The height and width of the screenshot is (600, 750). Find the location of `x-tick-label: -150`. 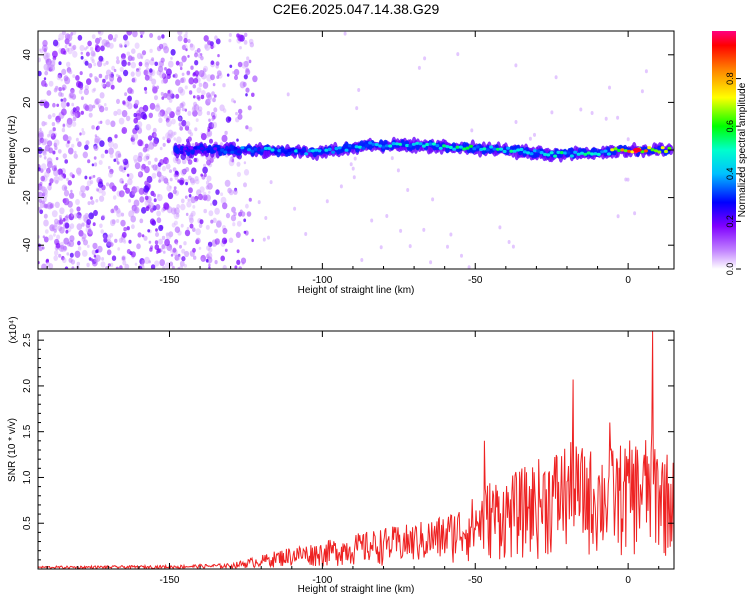

x-tick-label: -150 is located at coordinates (169, 580).